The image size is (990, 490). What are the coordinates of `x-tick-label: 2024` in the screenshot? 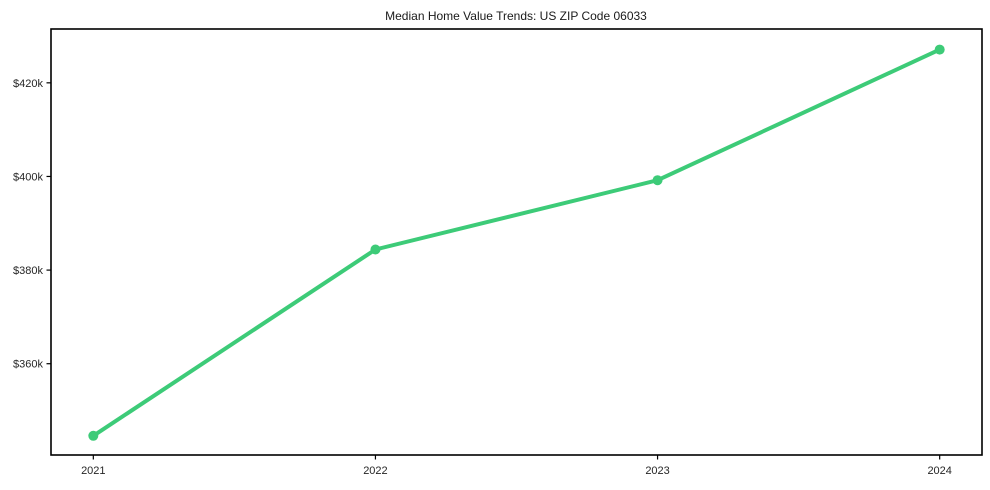 It's located at (939, 471).